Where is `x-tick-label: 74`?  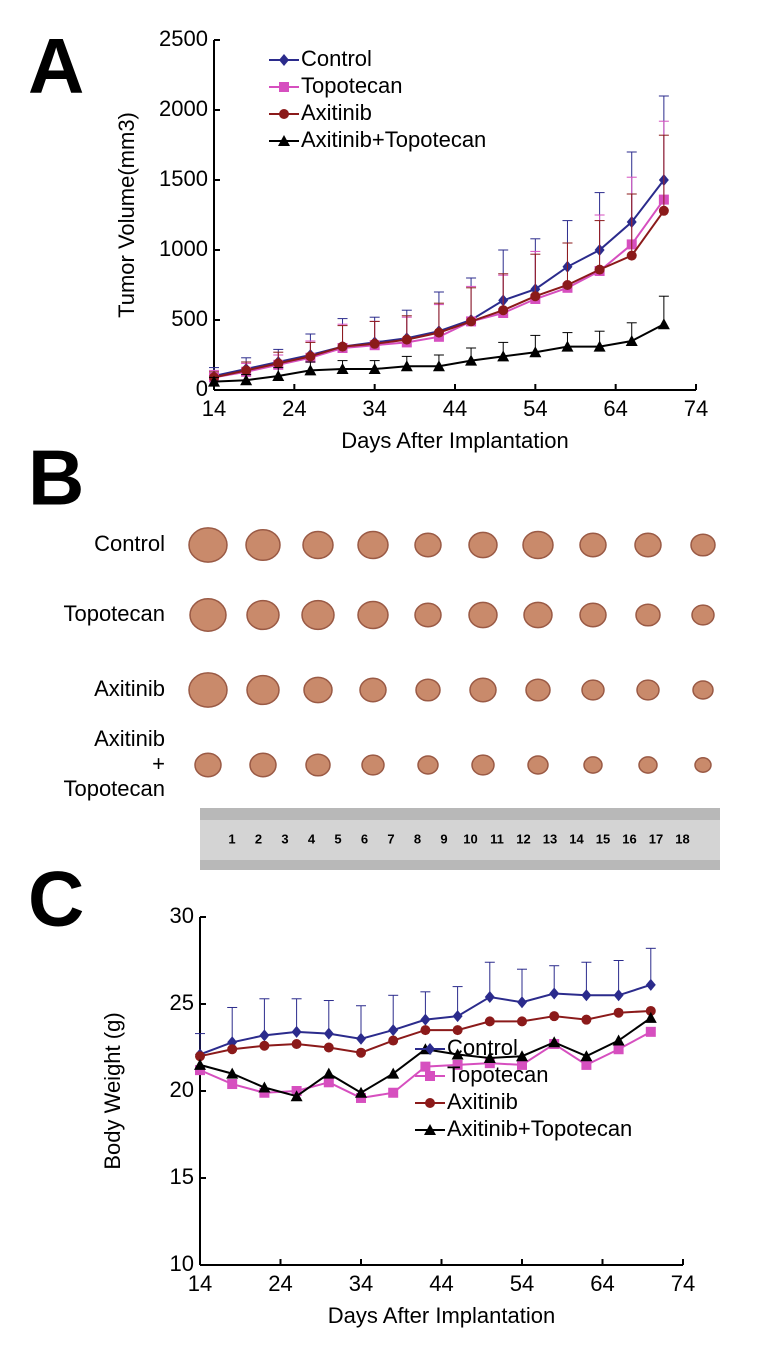
x-tick-label: 74 is located at coordinates (696, 408).